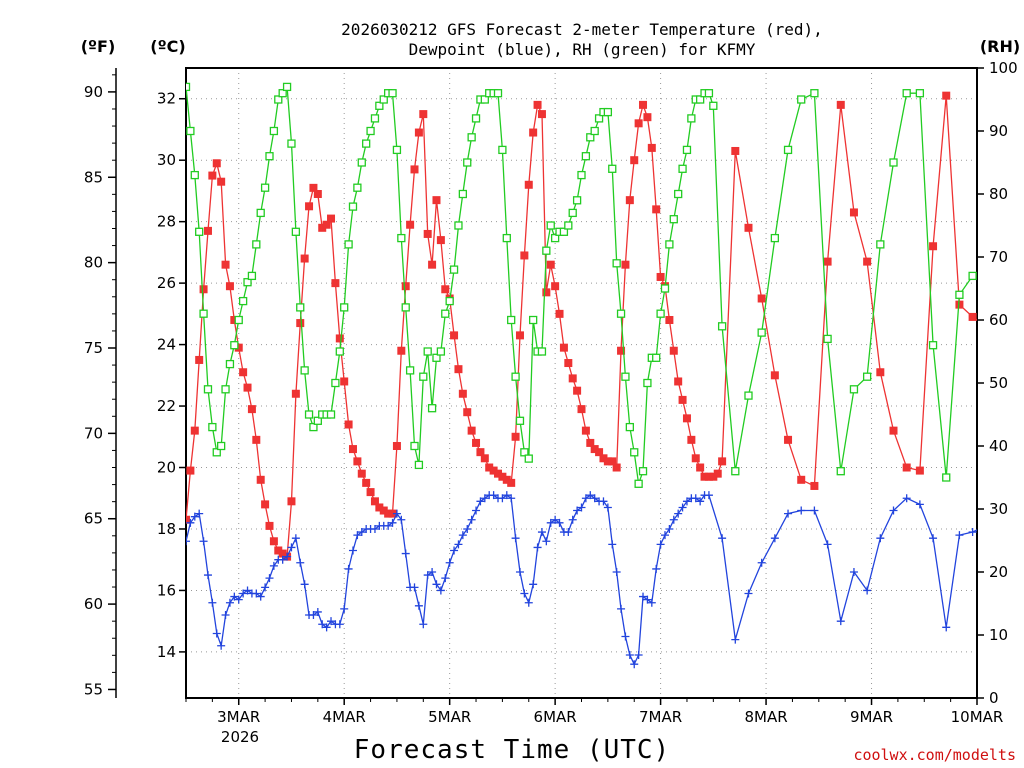 The image size is (1024, 768). Describe the element at coordinates (998, 257) in the screenshot. I see `rh-tick-label: 70` at that location.